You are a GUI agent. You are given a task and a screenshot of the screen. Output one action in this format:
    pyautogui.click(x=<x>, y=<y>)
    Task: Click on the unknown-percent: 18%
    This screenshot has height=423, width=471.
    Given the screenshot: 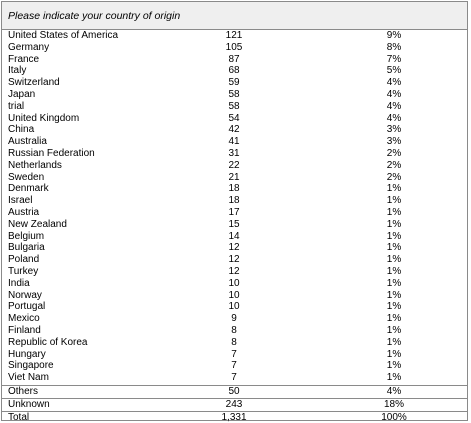 What is the action you would take?
    pyautogui.click(x=393, y=404)
    